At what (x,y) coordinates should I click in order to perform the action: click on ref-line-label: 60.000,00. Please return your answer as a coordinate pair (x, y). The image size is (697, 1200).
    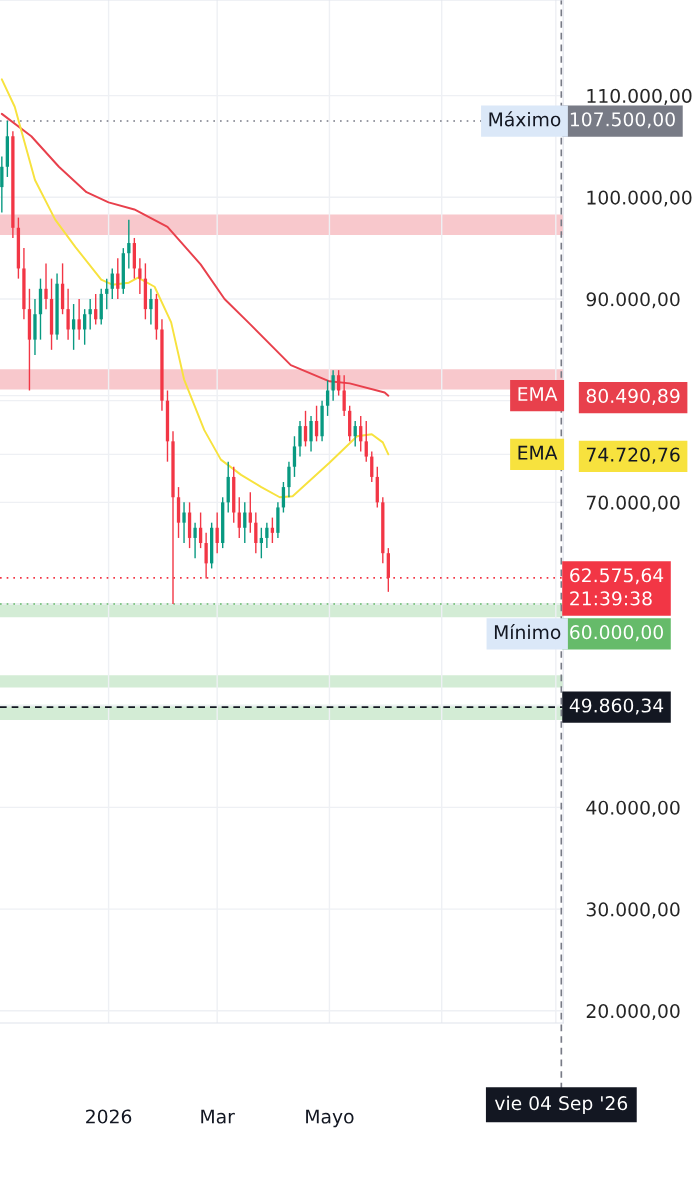
    Looking at the image, I should click on (616, 633).